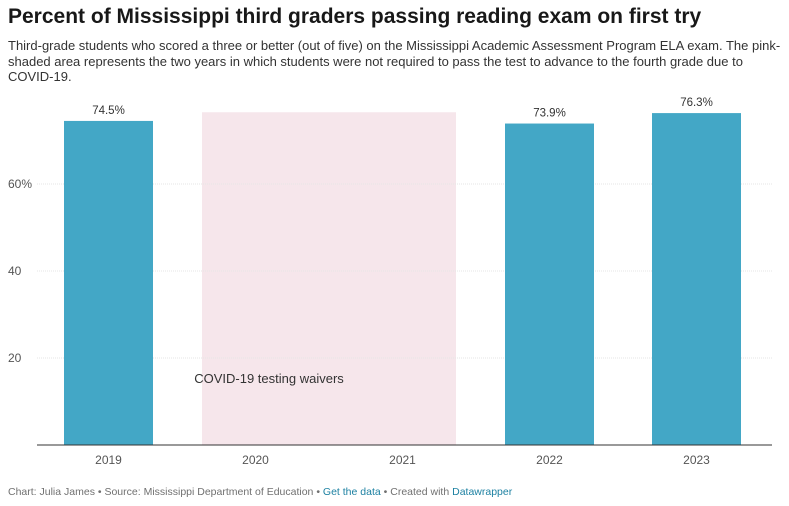 The height and width of the screenshot is (506, 789). Describe the element at coordinates (108, 460) in the screenshot. I see `x-tick-label: 2019` at that location.